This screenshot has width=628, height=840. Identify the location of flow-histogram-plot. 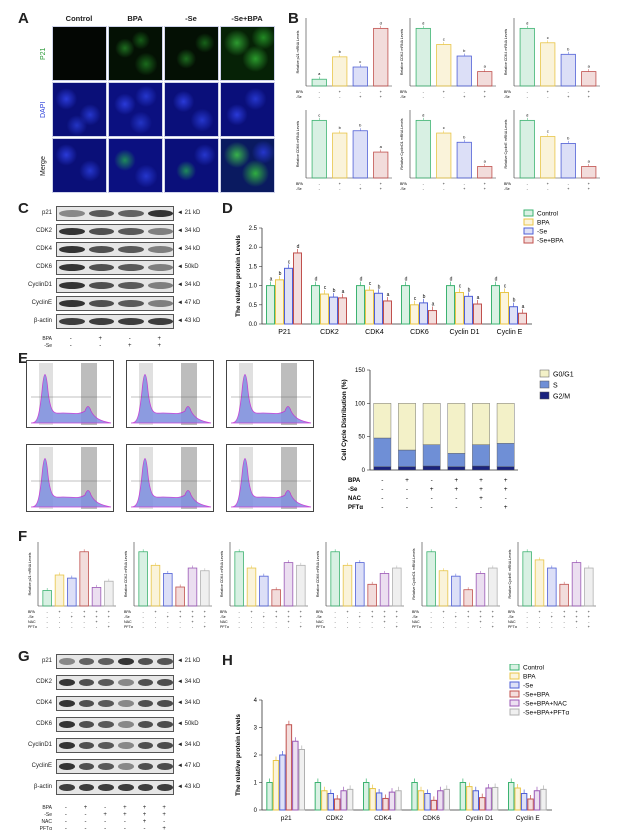
(271, 478).